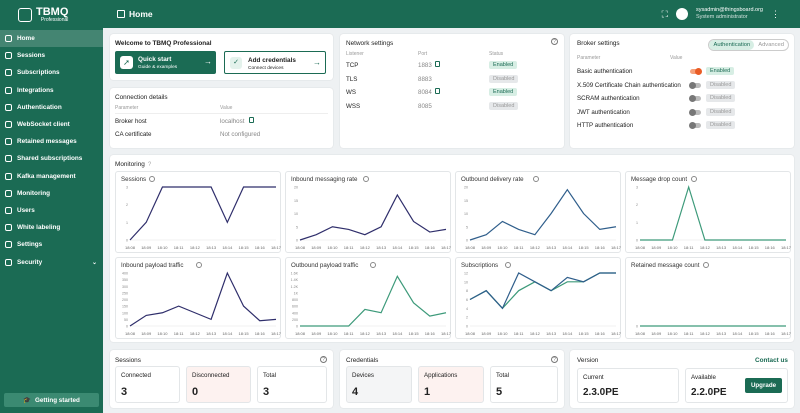  I want to click on quick-start-button: ➚ Quick start Guide & examples →, so click(165, 62).